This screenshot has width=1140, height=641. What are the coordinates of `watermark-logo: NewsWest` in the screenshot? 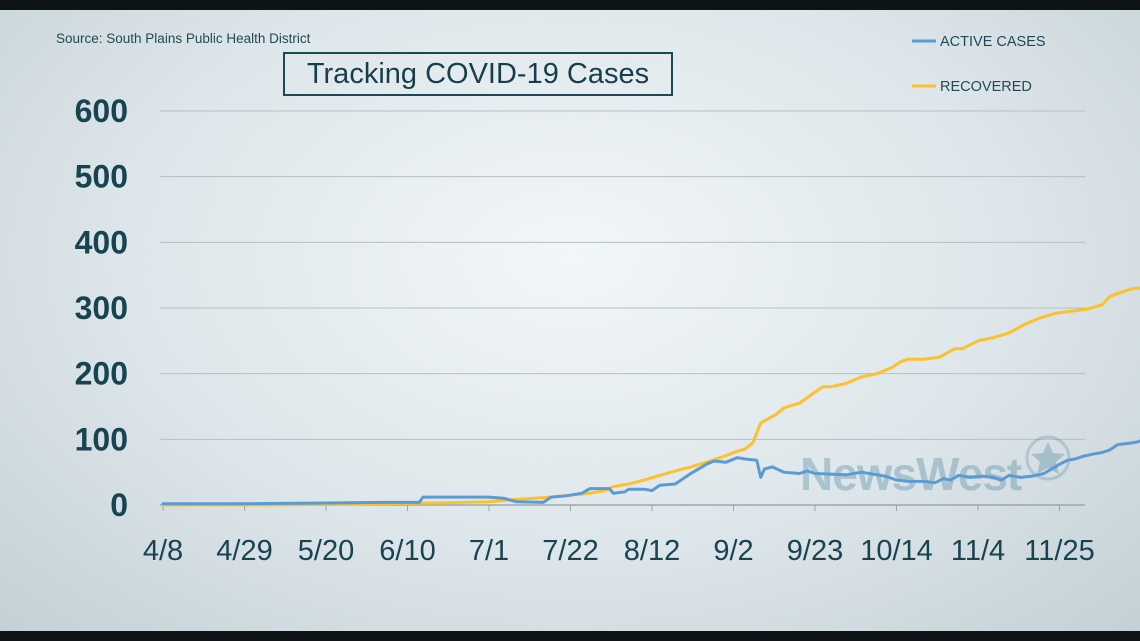 It's located at (935, 467).